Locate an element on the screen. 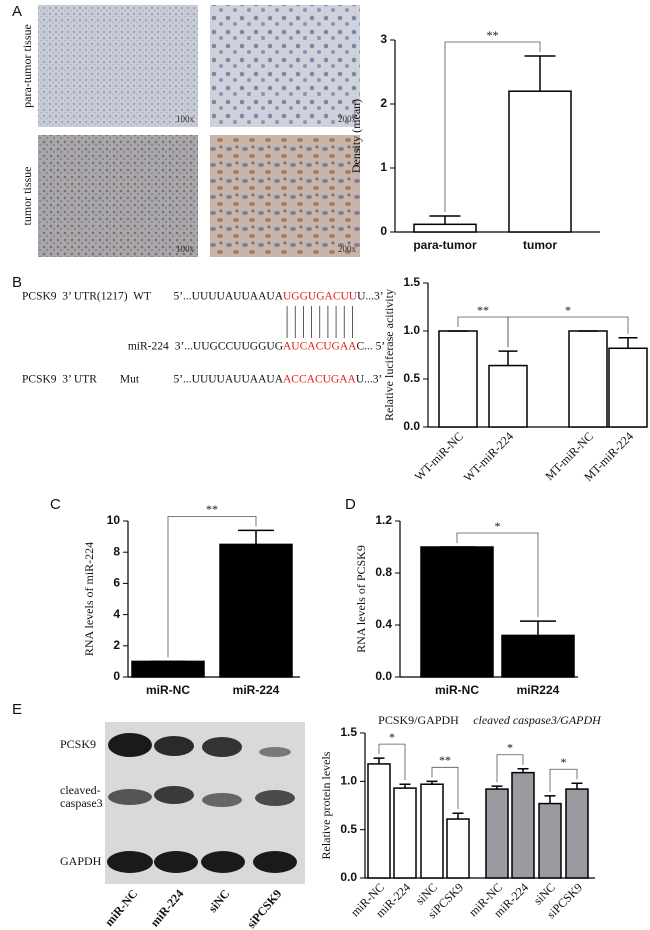 The image size is (650, 930). lane-label: miR-224 is located at coordinates (166, 908).